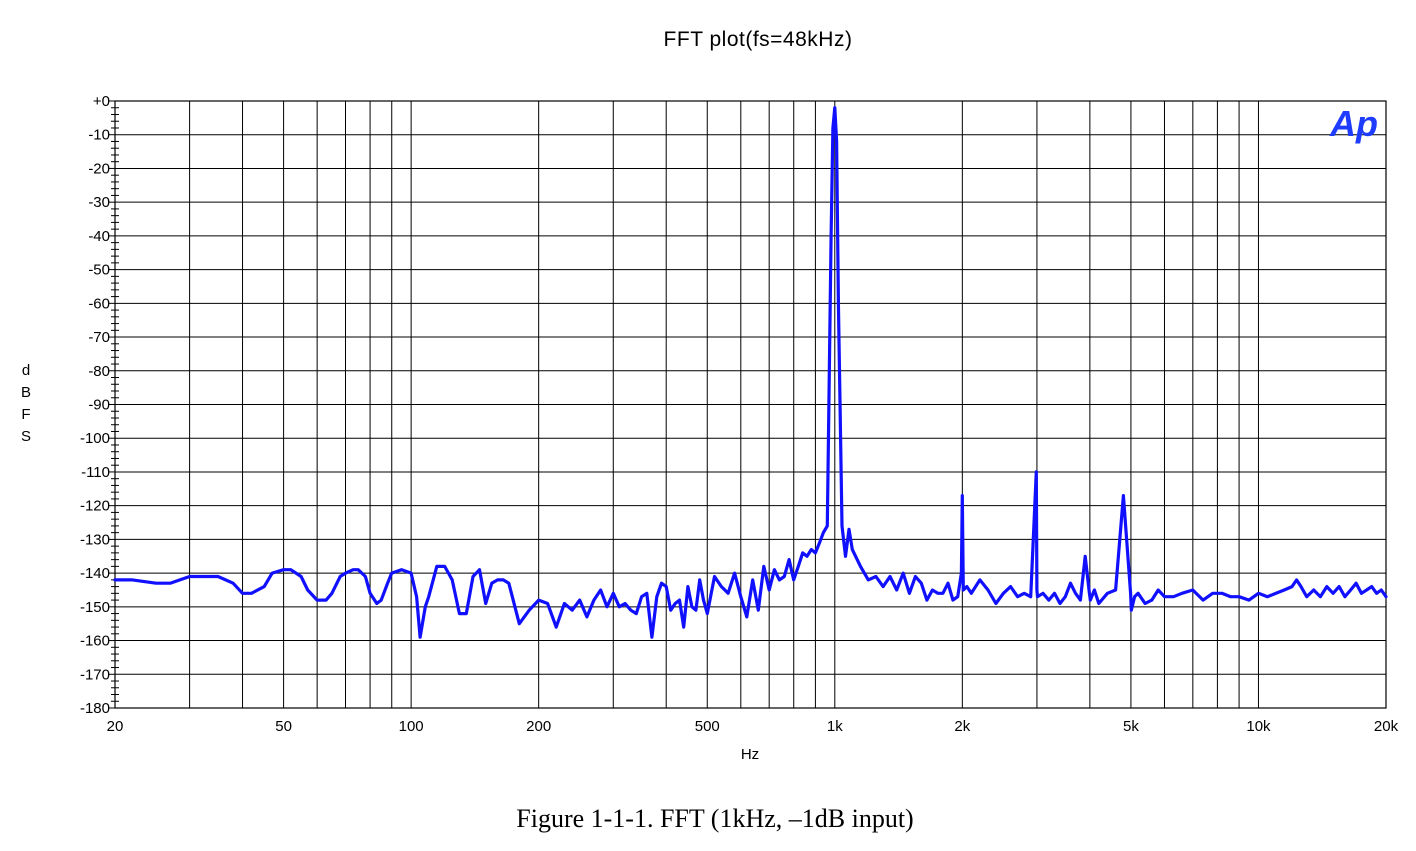 This screenshot has height=851, width=1416. I want to click on x-tick-label: 2k, so click(962, 726).